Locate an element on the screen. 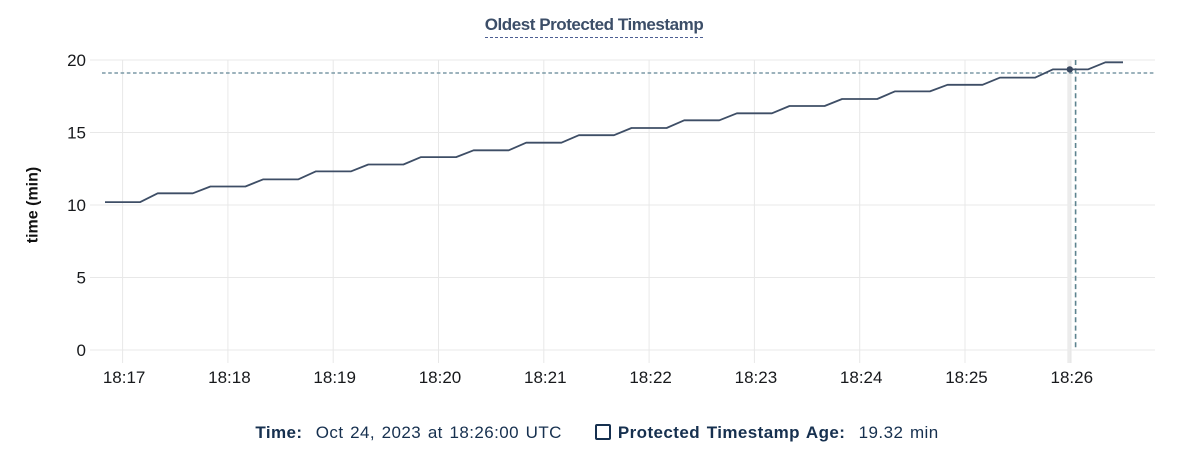  svg-text: 18:26 is located at coordinates (1072, 377).